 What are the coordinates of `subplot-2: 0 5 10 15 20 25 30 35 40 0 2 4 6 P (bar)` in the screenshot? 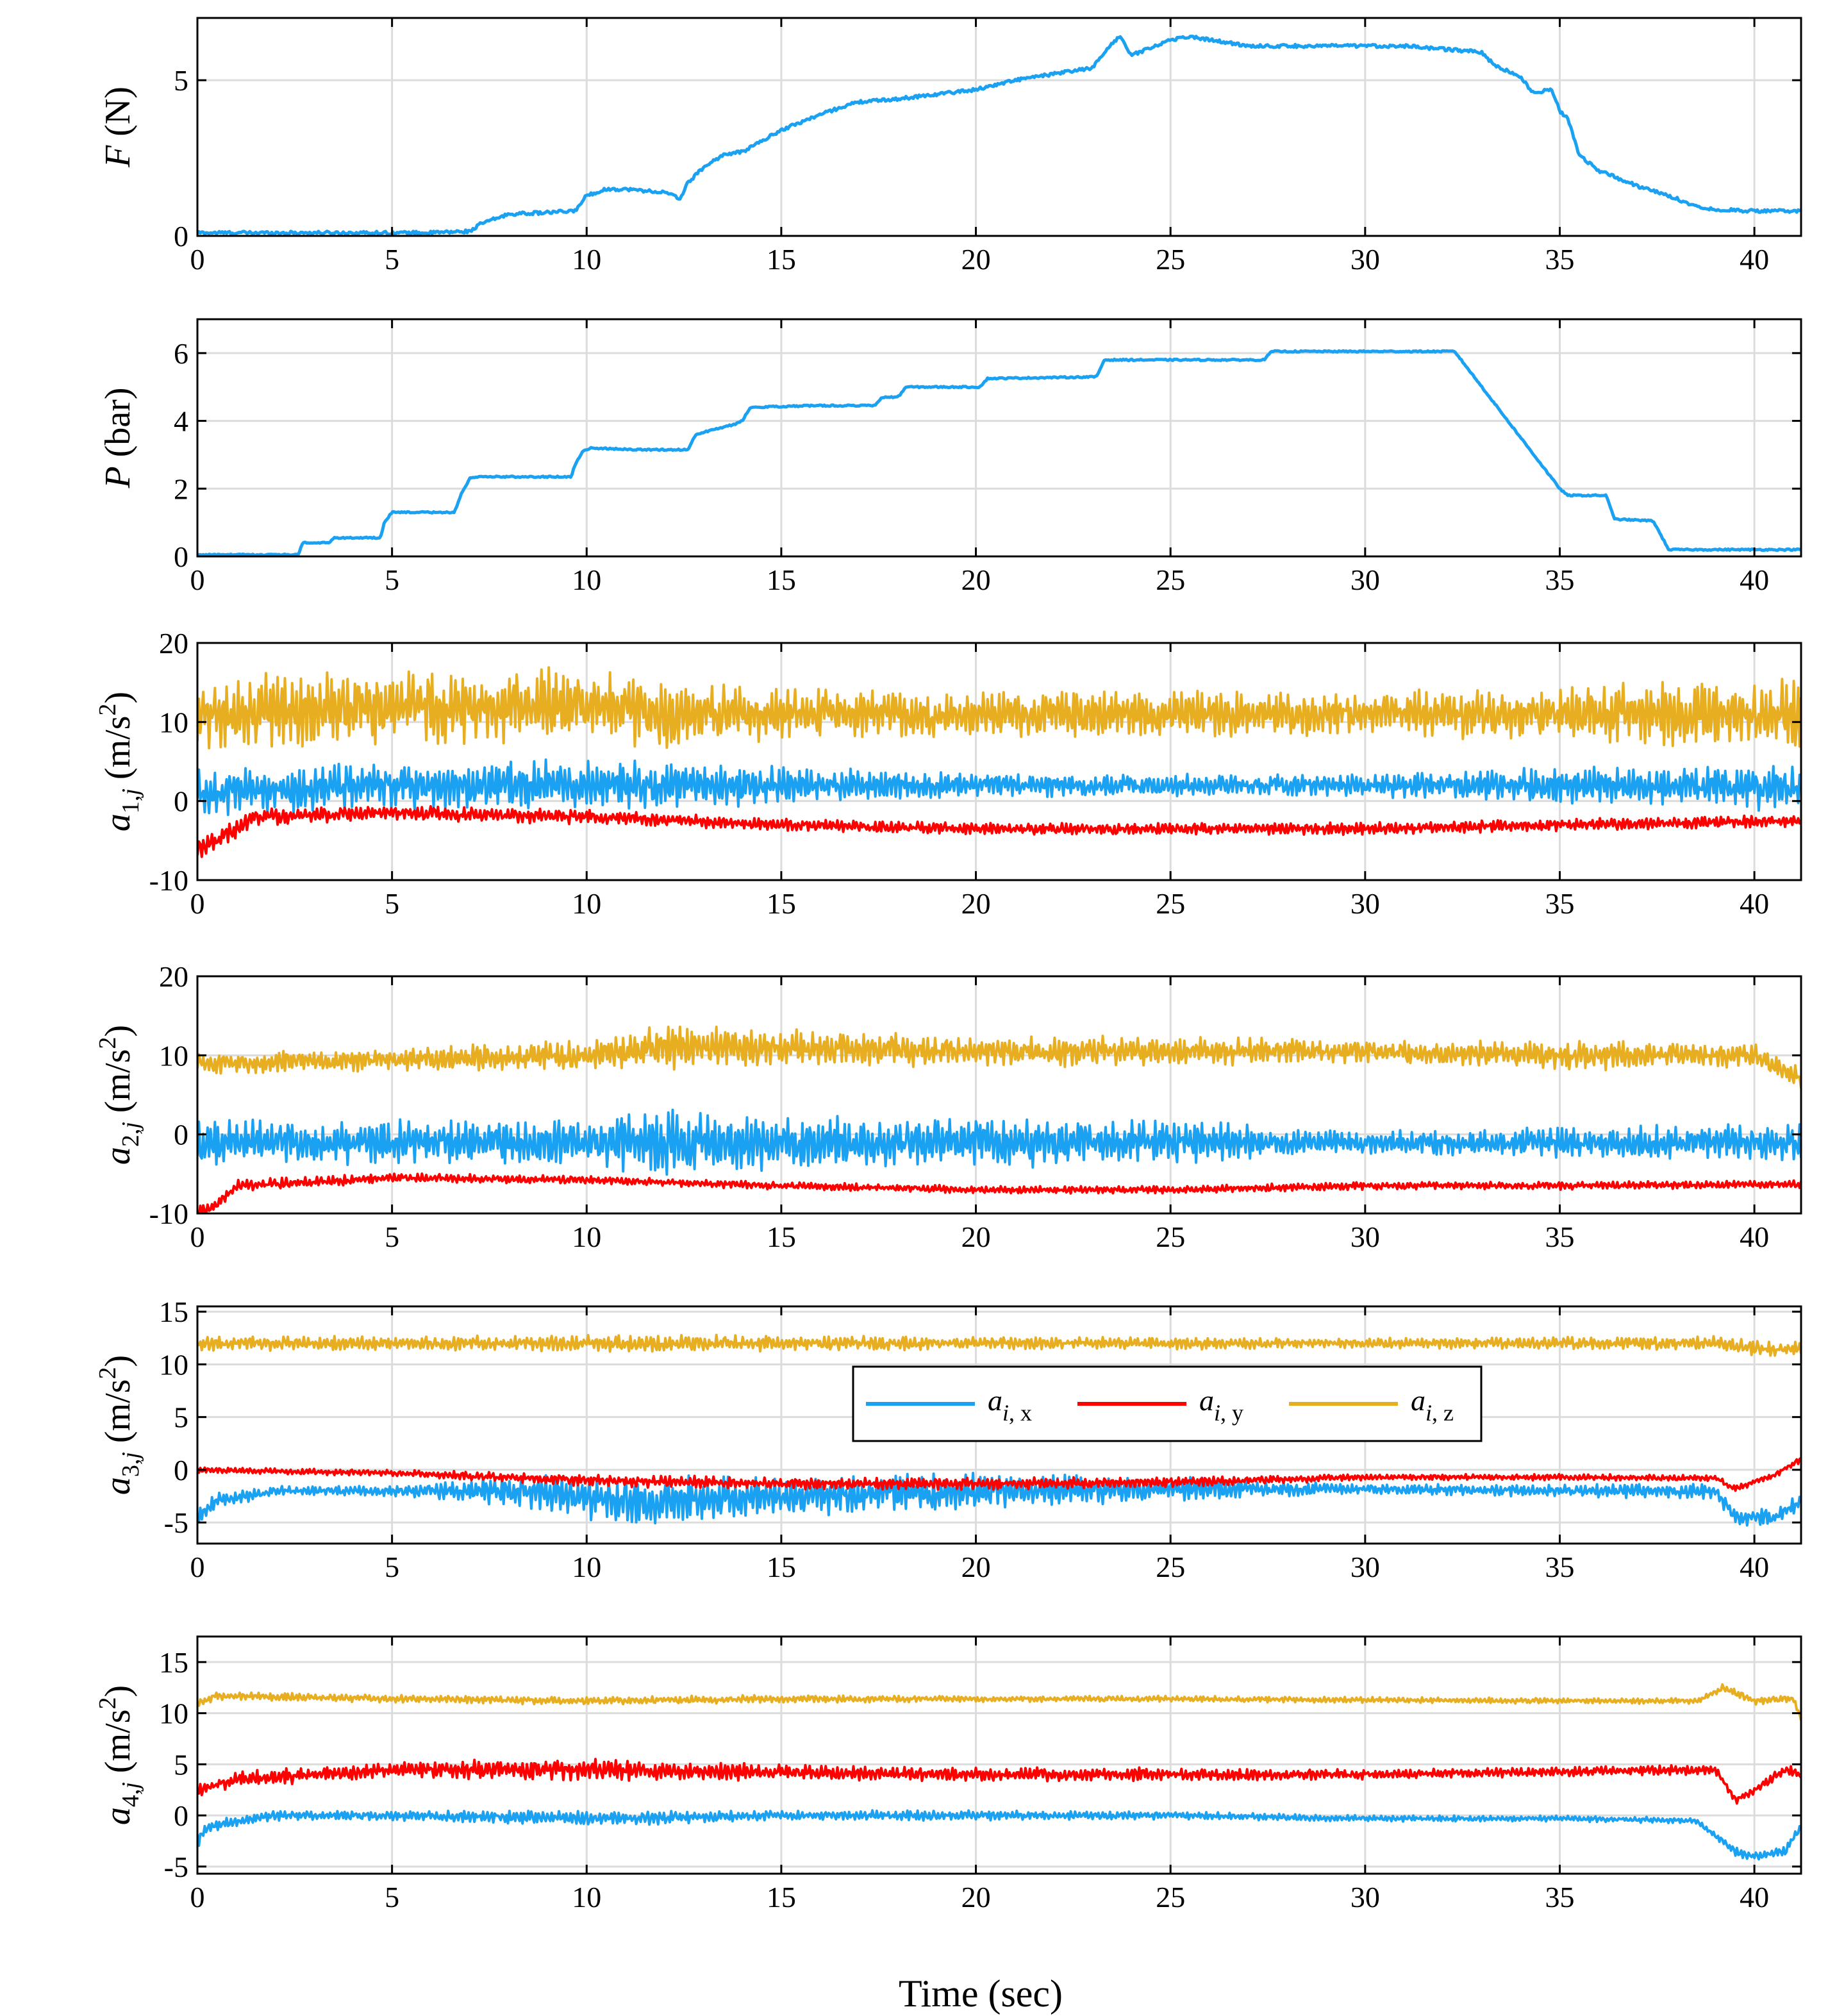 It's located at (950, 457).